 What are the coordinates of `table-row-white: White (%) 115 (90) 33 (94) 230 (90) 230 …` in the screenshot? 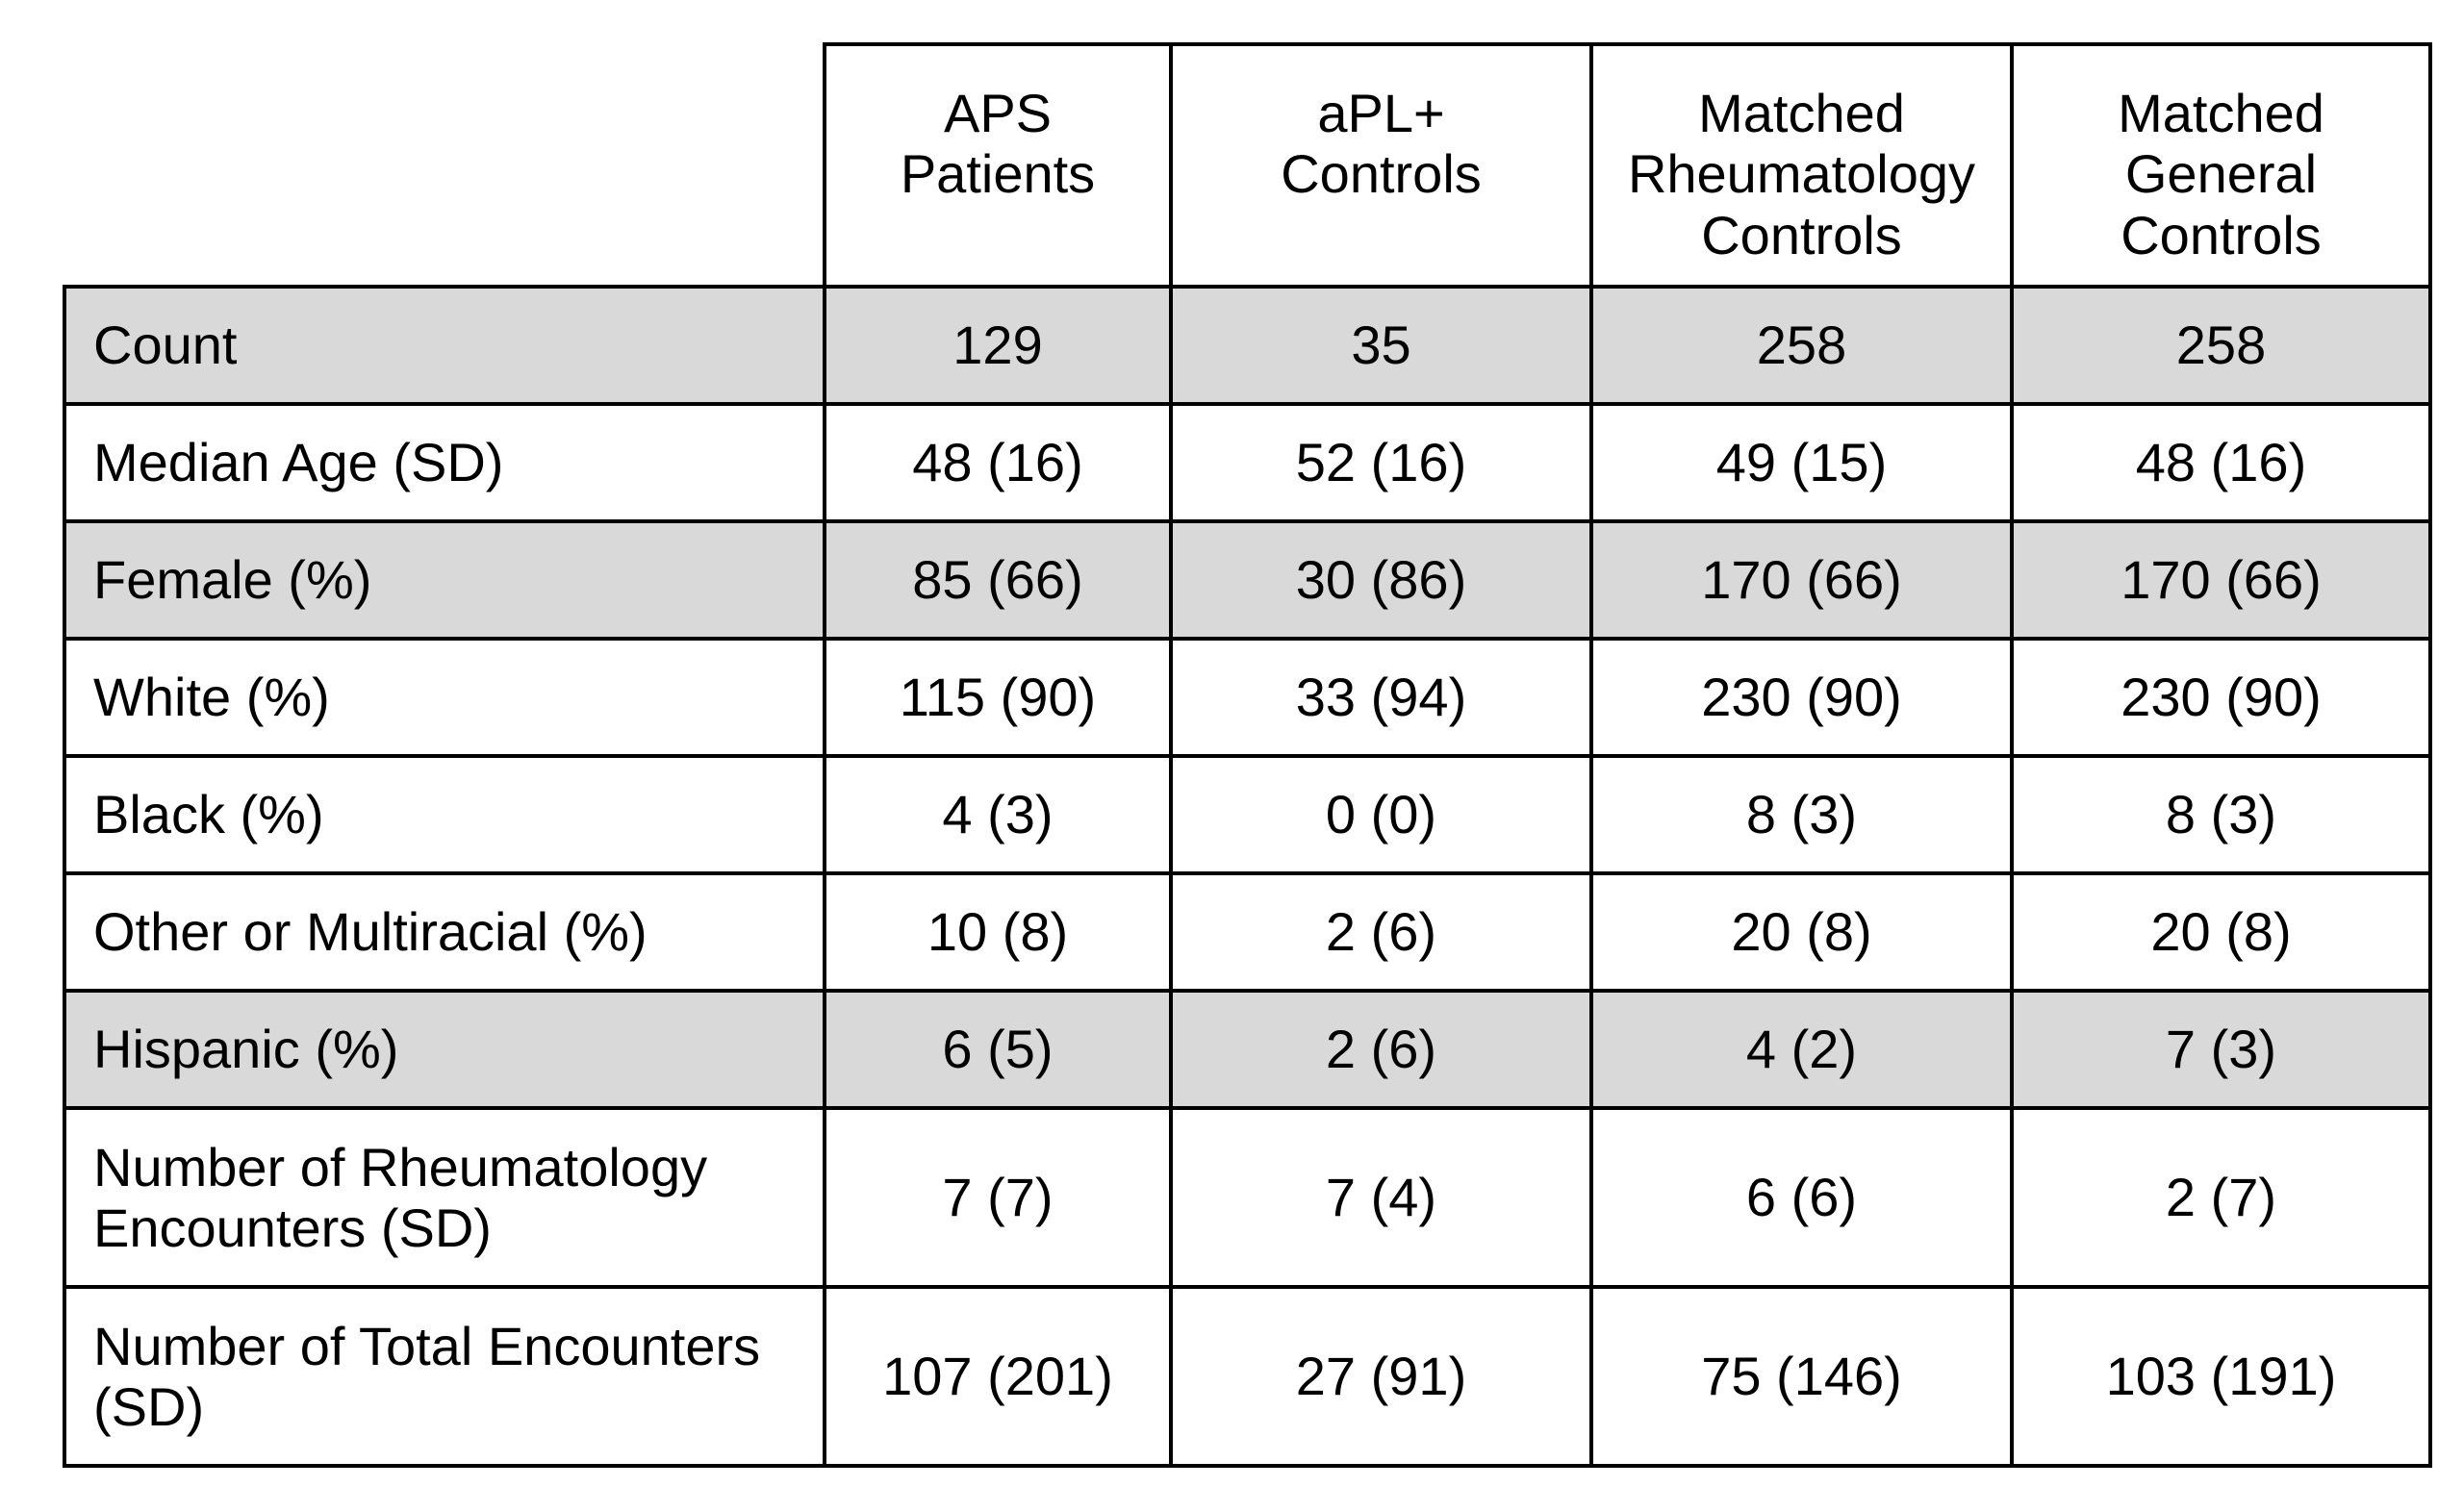 It's located at (1247, 697).